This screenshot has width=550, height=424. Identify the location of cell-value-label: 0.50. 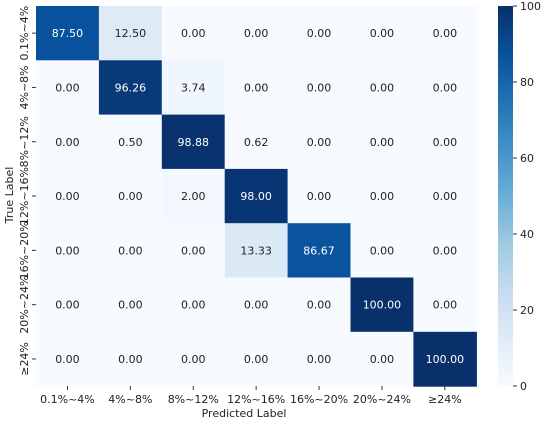
(130, 142).